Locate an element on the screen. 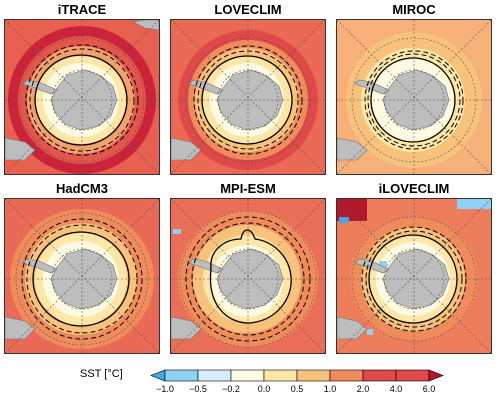  colorbar-tick-label: 2.0 is located at coordinates (363, 389).